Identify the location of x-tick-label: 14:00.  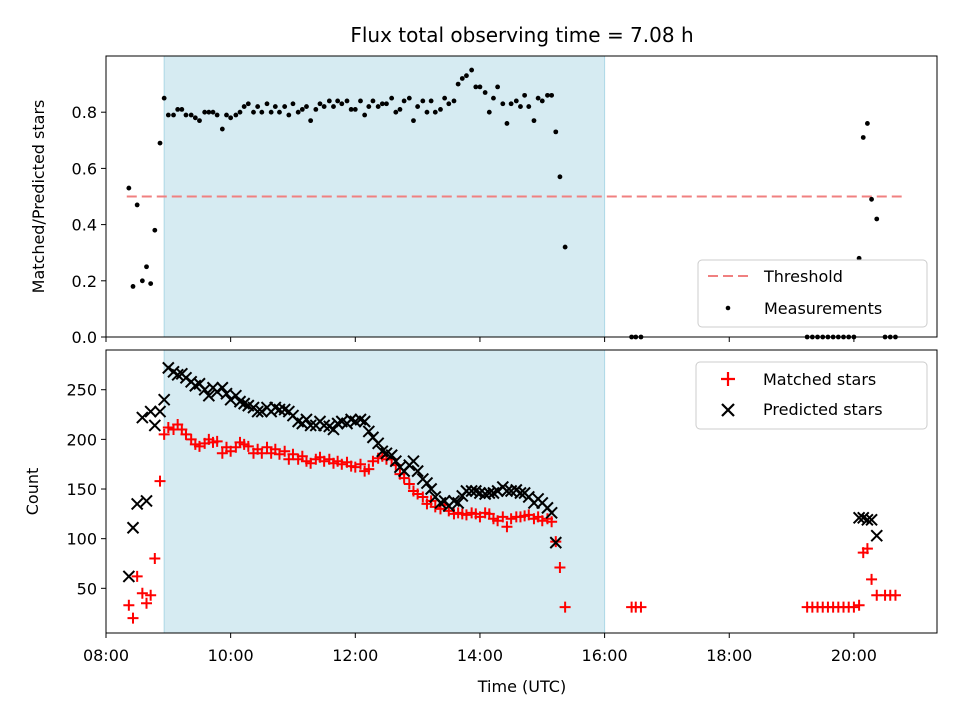
(480, 655).